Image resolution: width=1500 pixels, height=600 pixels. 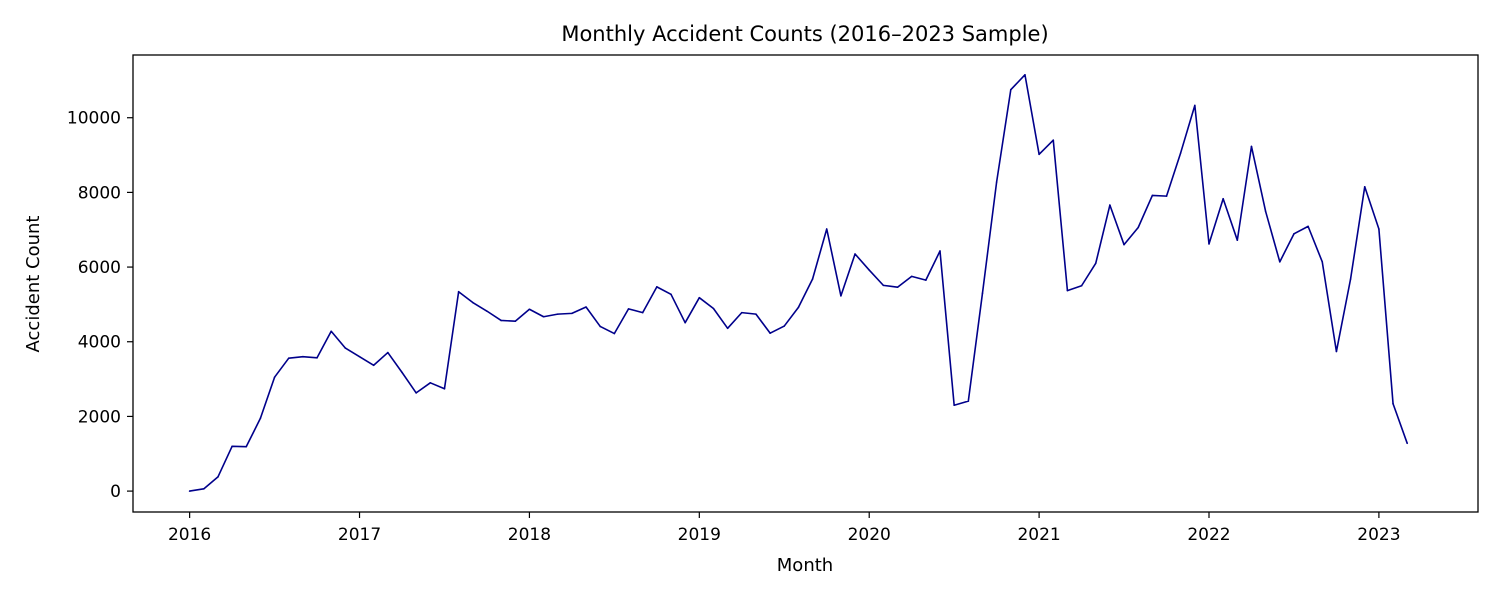 I want to click on y-tick-label-2000: 2000, so click(x=99, y=417).